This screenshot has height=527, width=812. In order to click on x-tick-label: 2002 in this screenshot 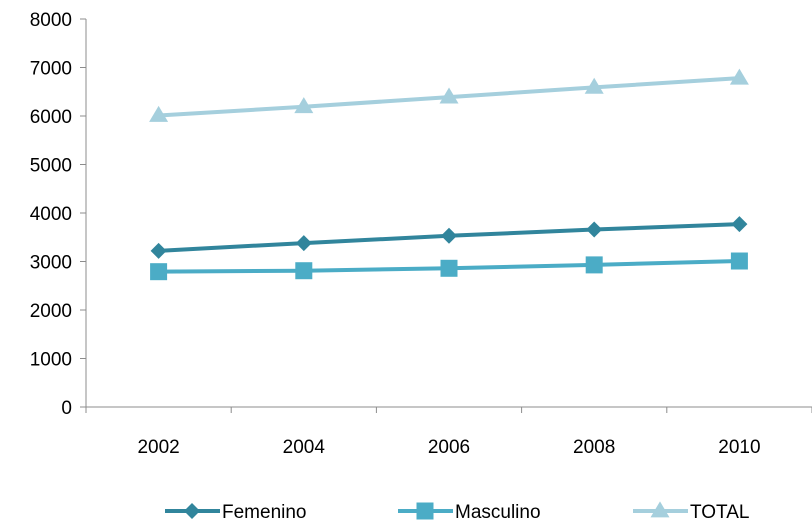, I will do `click(158, 447)`.